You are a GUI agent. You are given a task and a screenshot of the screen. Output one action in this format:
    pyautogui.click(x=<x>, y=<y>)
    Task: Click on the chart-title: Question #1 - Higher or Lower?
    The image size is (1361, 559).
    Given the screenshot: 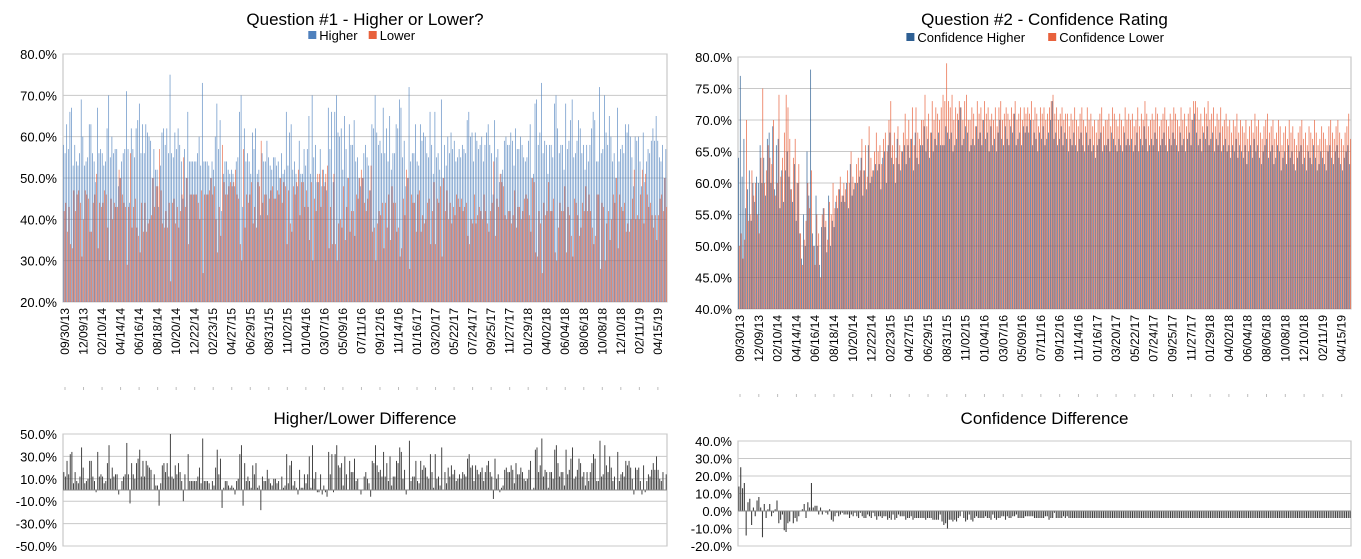 What is the action you would take?
    pyautogui.click(x=364, y=19)
    